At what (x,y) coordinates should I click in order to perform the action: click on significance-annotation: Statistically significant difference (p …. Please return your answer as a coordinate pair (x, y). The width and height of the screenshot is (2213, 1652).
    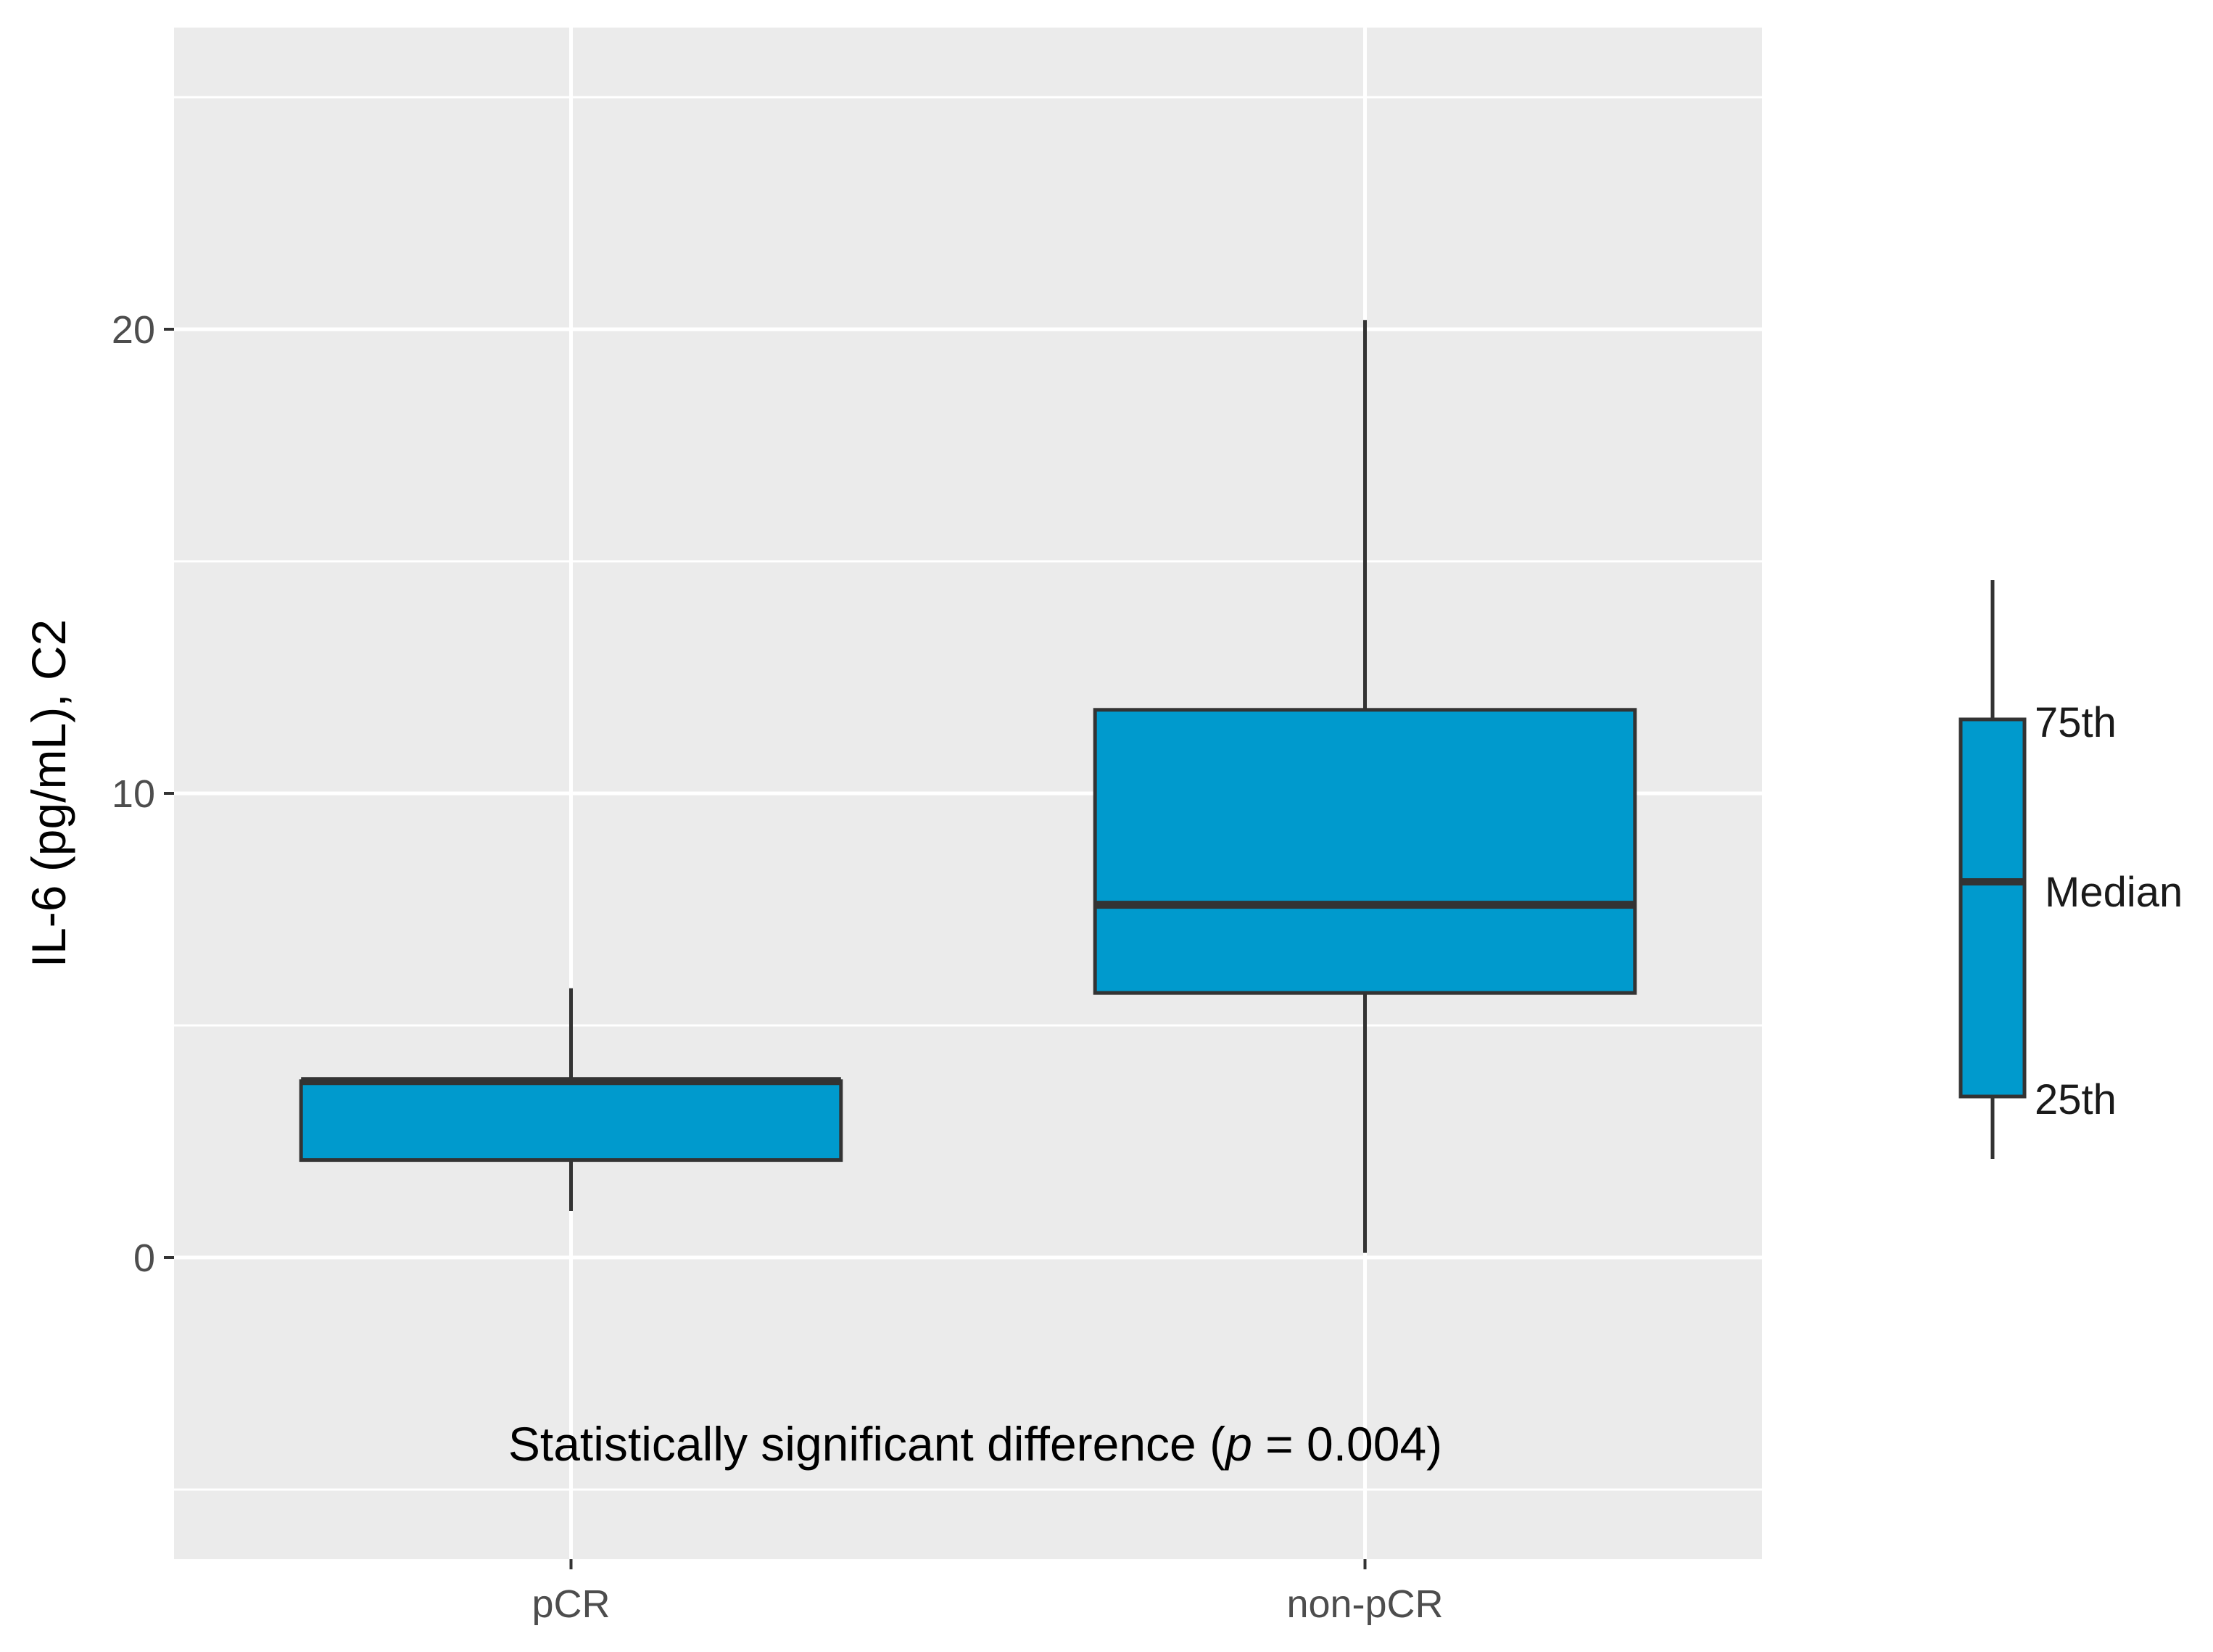
    Looking at the image, I should click on (975, 1444).